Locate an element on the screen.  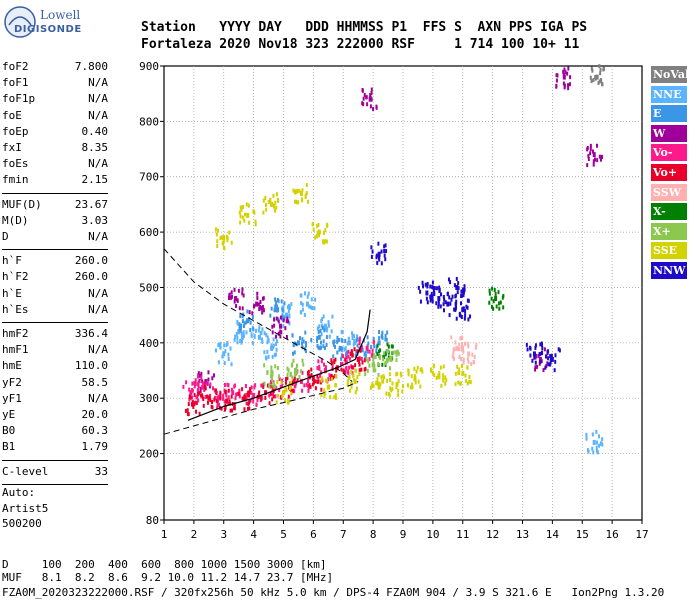
param-name: D is located at coordinates (5, 236).